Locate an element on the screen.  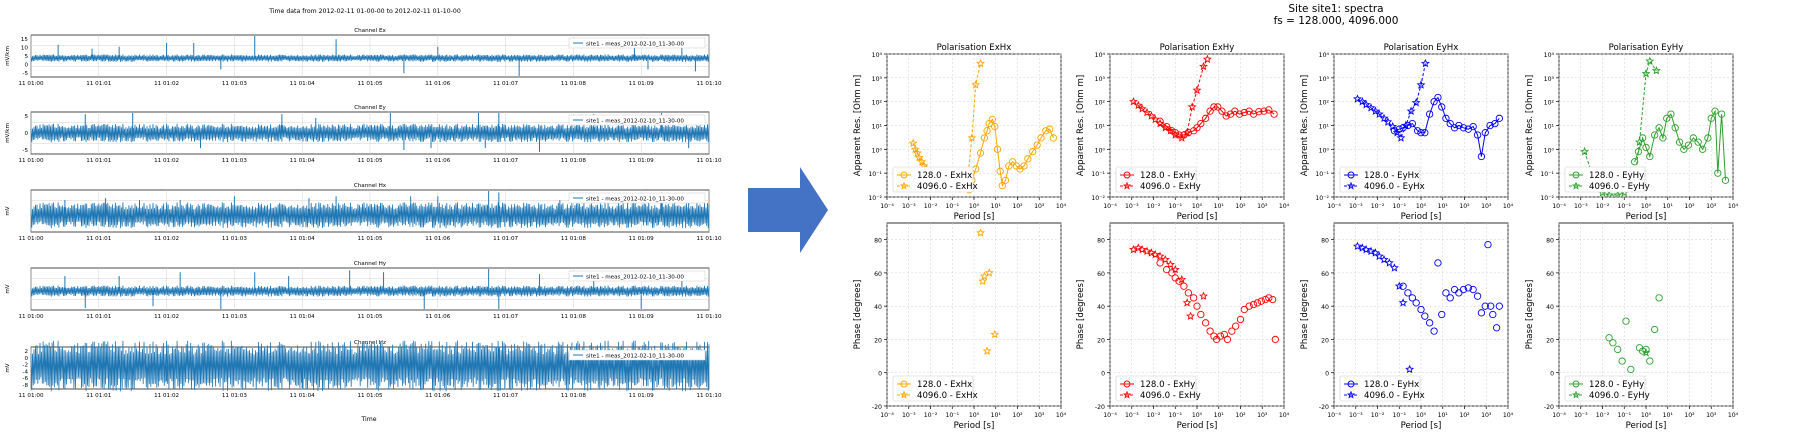
x-tick-label: 10³ is located at coordinates (1262, 415).